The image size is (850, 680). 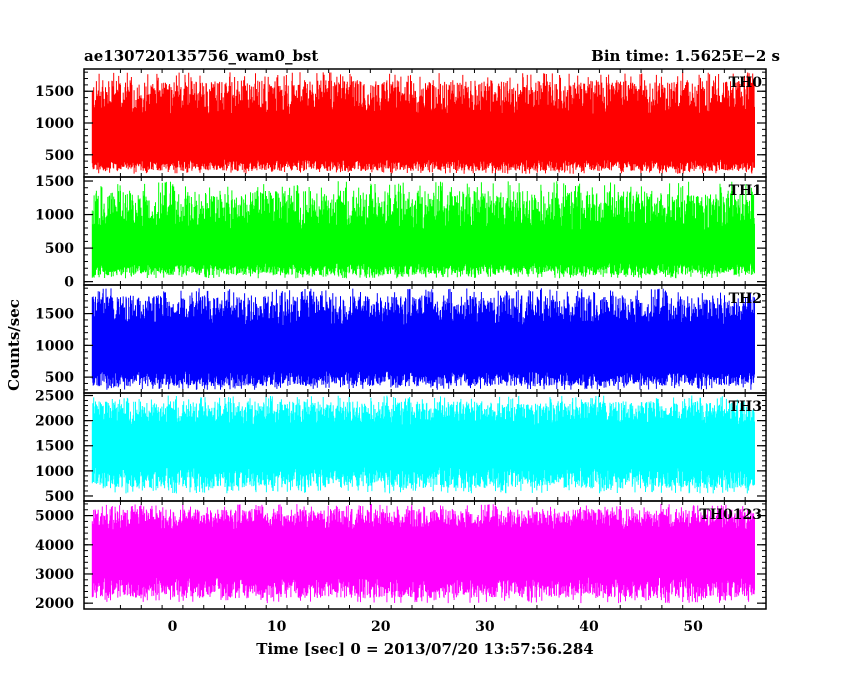 I want to click on panel-th3: 500 1000 1500 2000 2500 TH3, so click(x=401, y=447).